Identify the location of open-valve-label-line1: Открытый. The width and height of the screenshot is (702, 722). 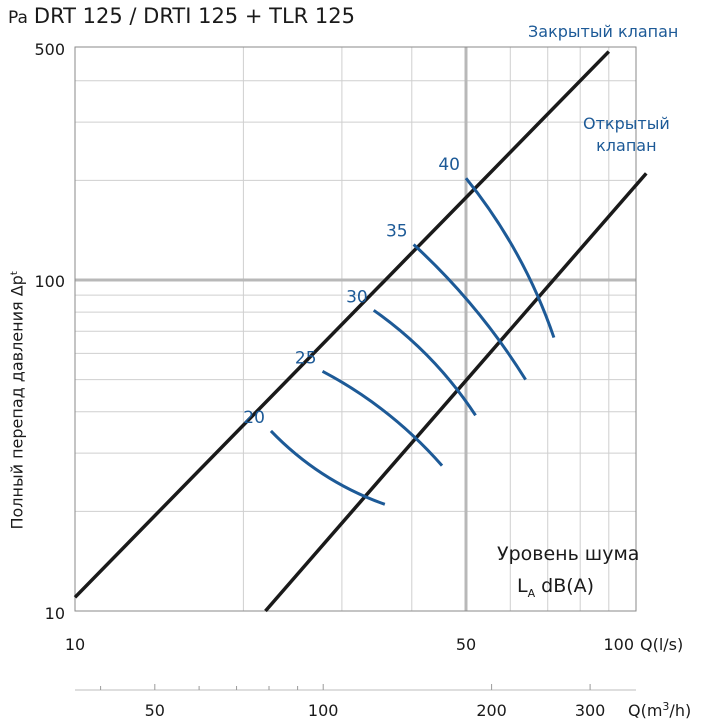
(626, 123).